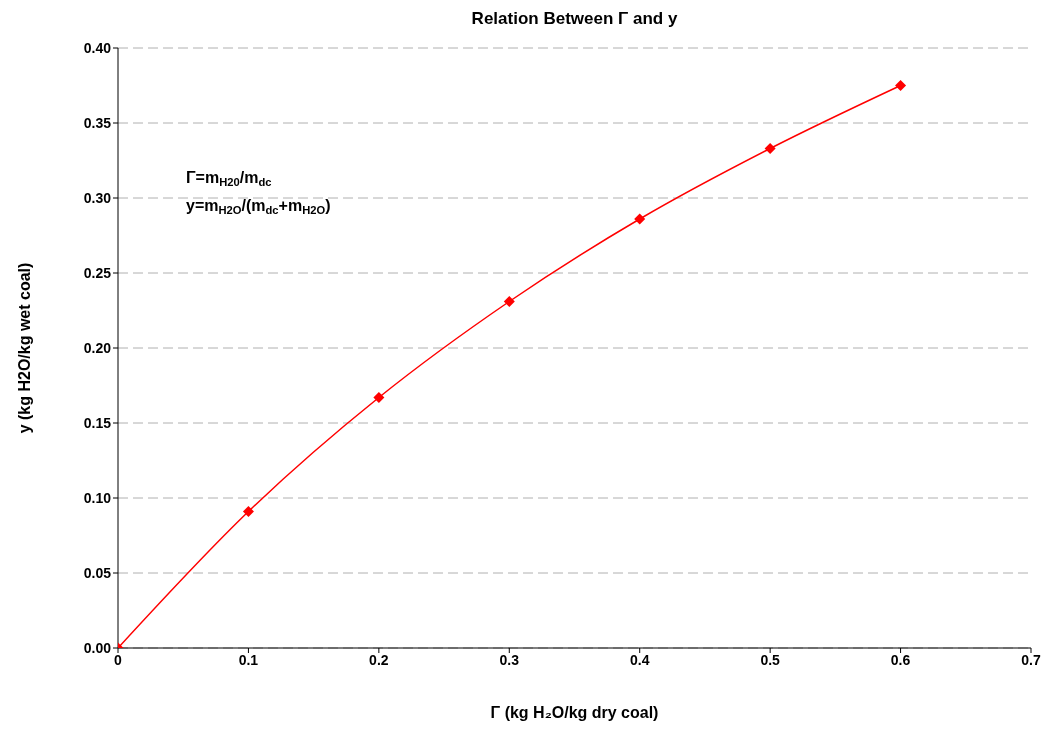 The image size is (1055, 735). What do you see at coordinates (229, 178) in the screenshot?
I see `annotation: Γ=m$_{H20}$/m$_{dc}$` at bounding box center [229, 178].